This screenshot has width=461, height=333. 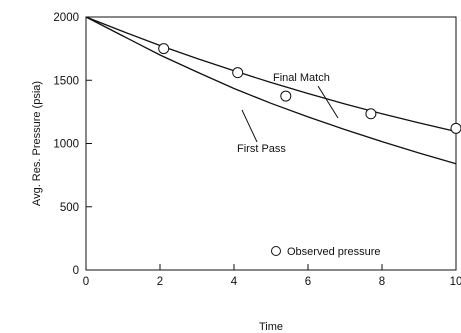 What do you see at coordinates (334, 252) in the screenshot?
I see `legend-observed-pressure: Observed pressure` at bounding box center [334, 252].